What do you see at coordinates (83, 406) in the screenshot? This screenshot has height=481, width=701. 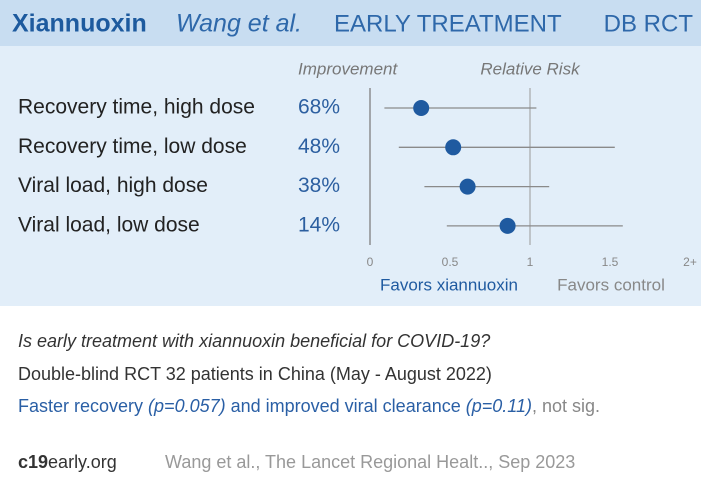 I see `result-part: Faster recovery` at bounding box center [83, 406].